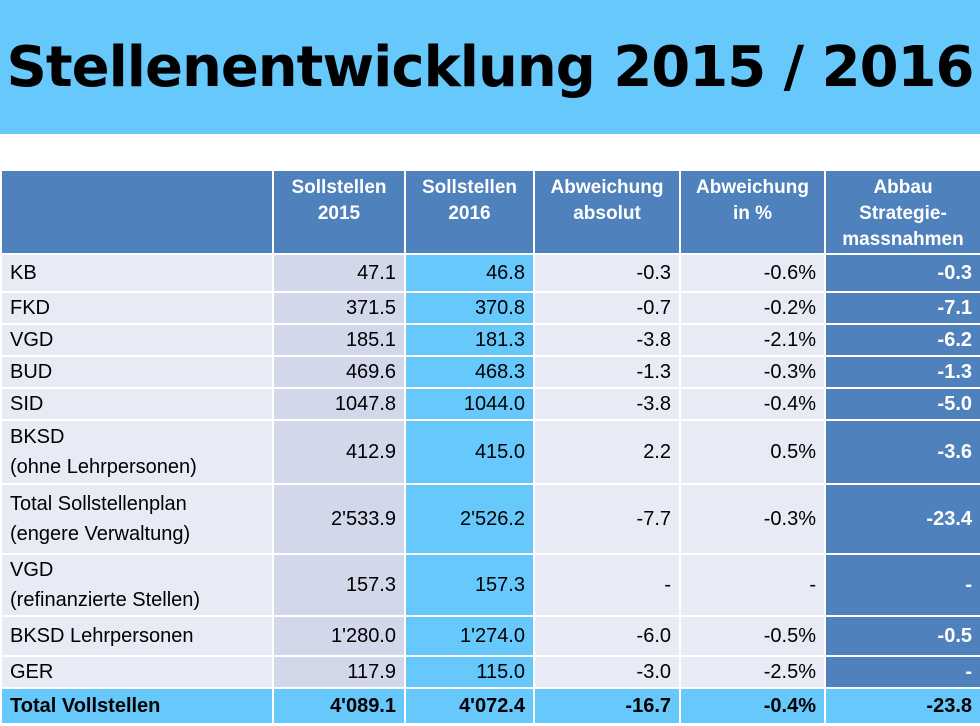  Describe the element at coordinates (902, 519) in the screenshot. I see `cell-abbau-strategiemassnahmen: -23.4` at that location.